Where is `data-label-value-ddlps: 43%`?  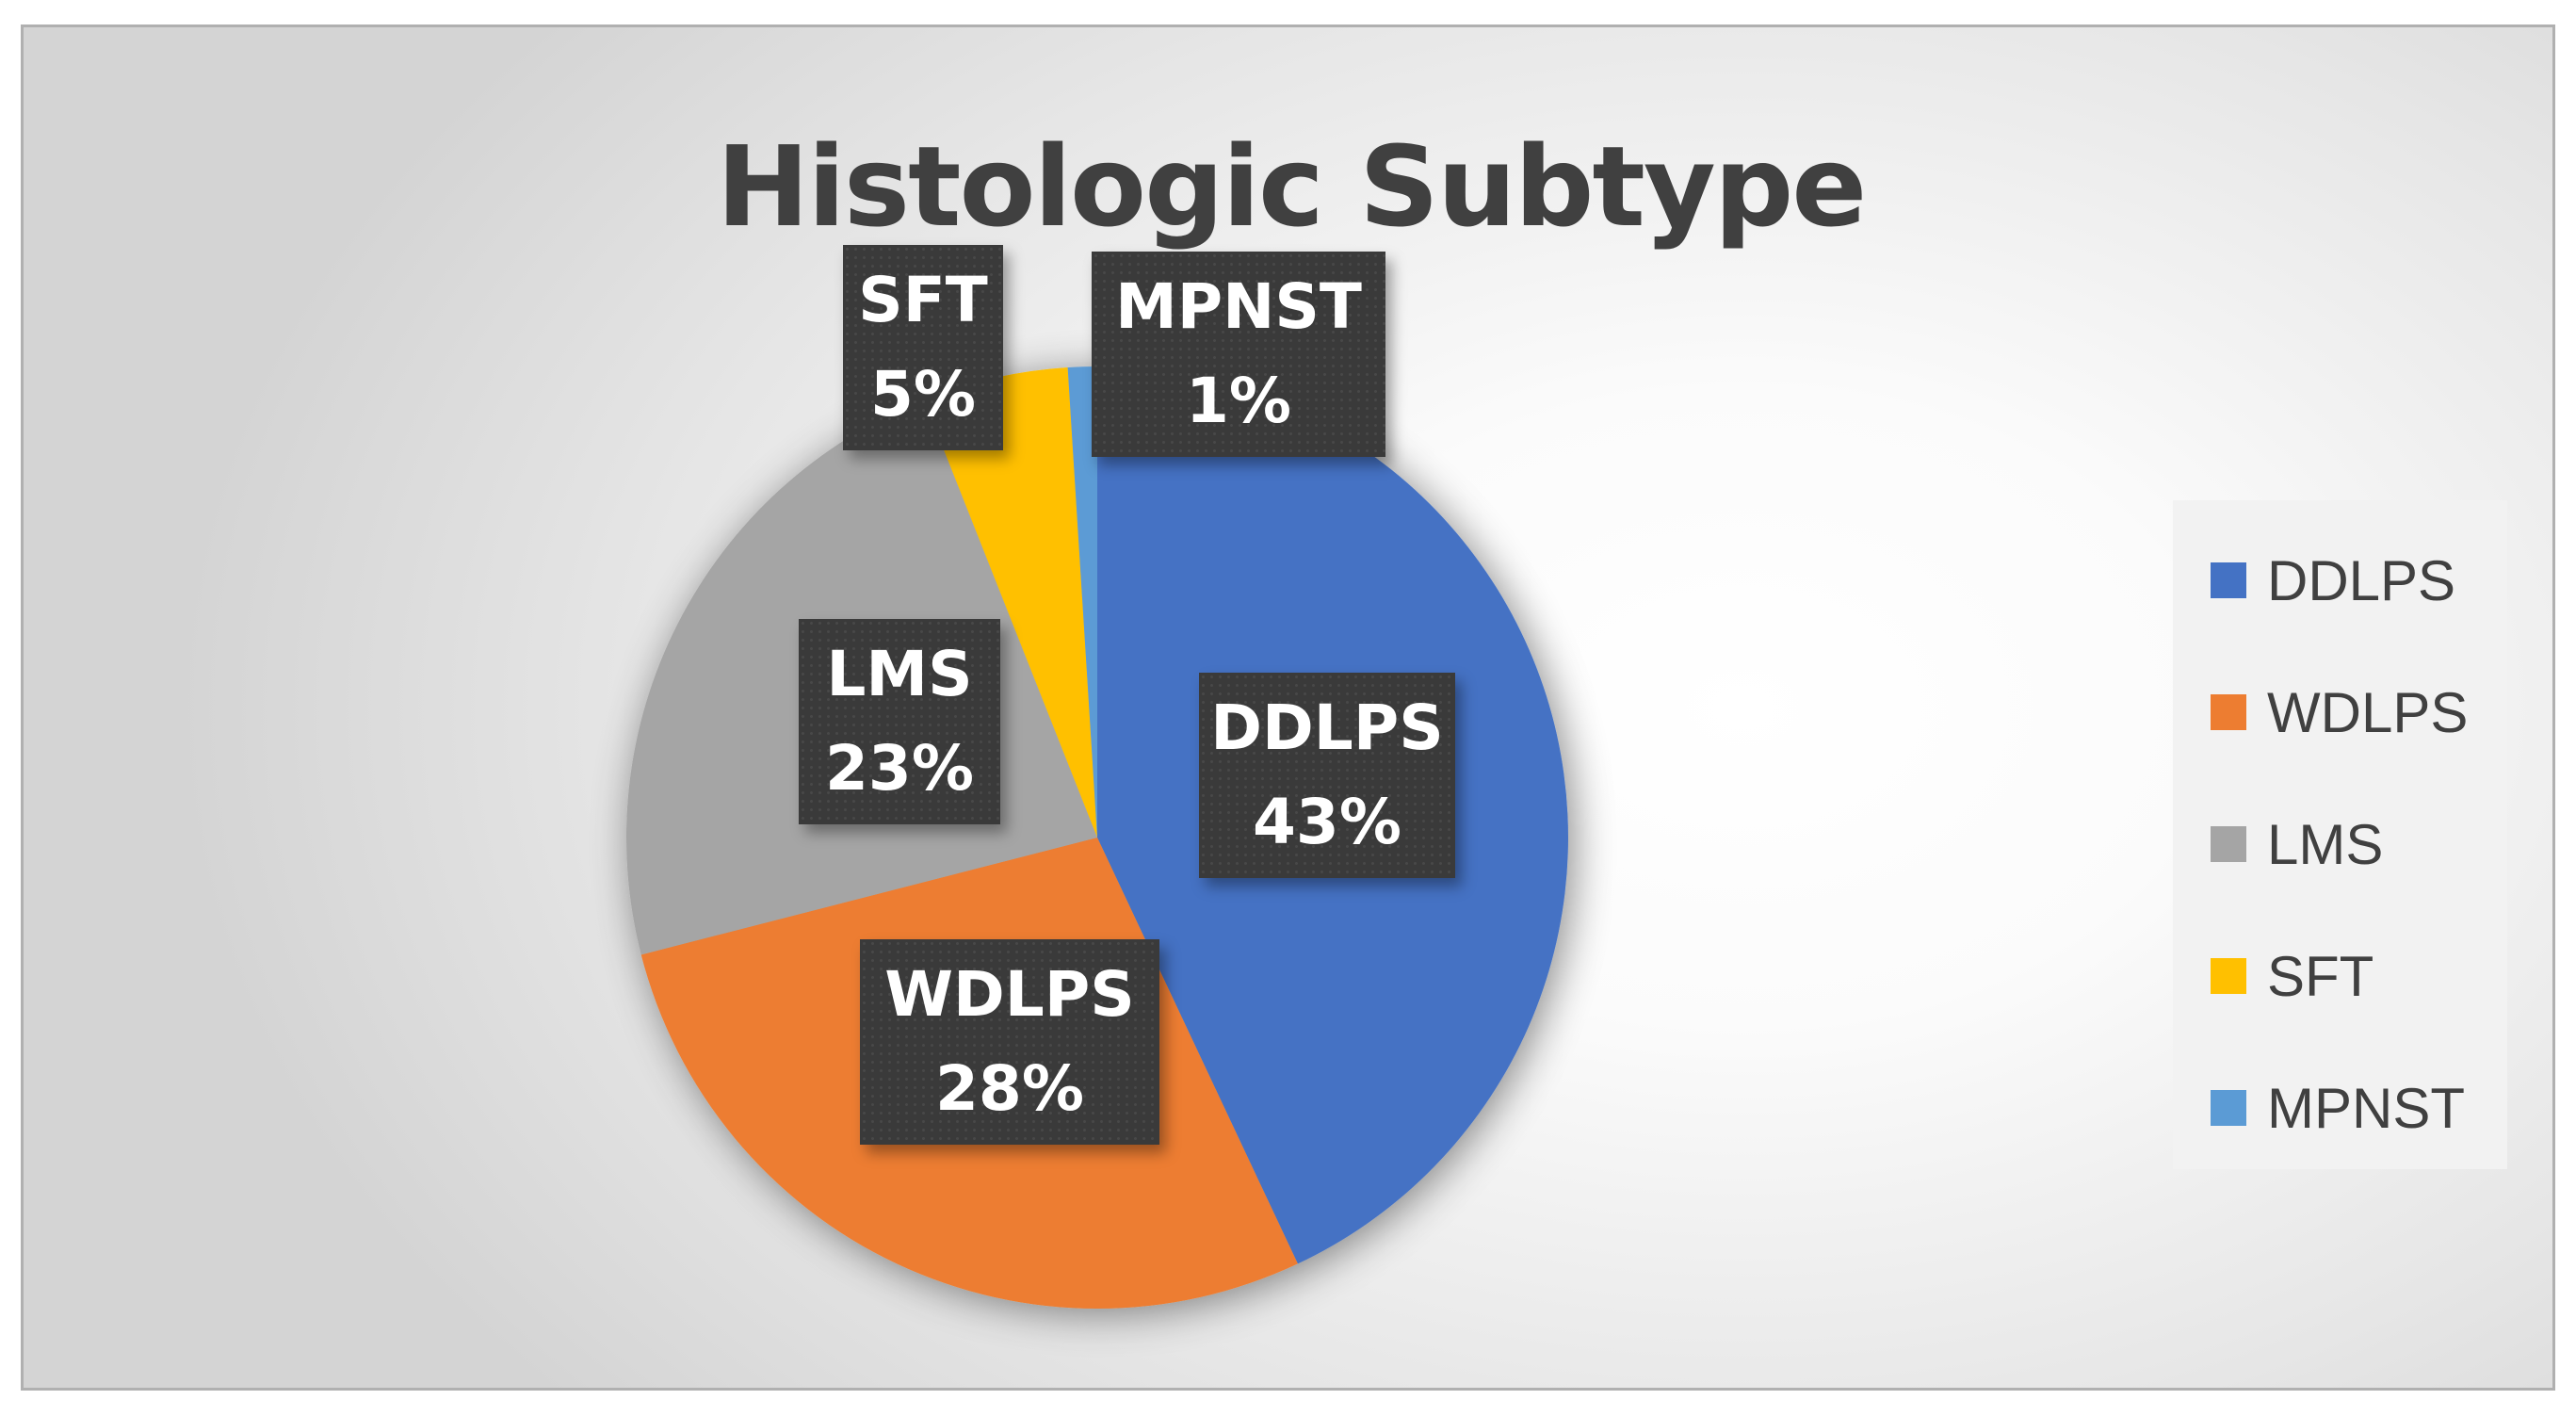 data-label-value-ddlps: 43% is located at coordinates (1327, 822).